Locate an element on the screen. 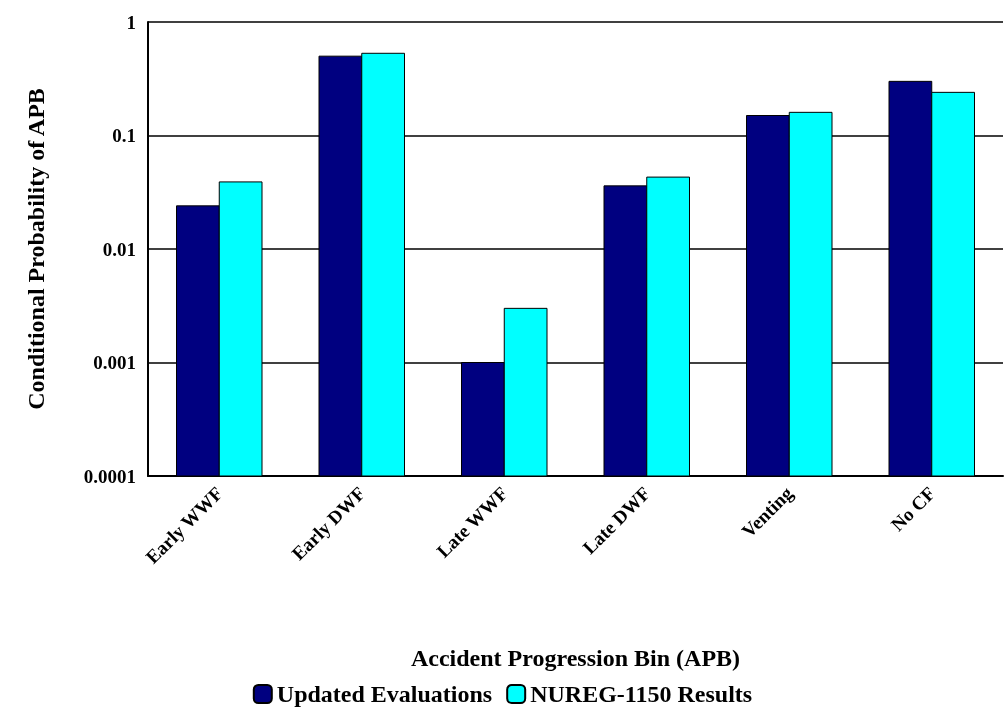 This screenshot has width=1005, height=715. y-tick-label: 0.1 is located at coordinates (124, 135).